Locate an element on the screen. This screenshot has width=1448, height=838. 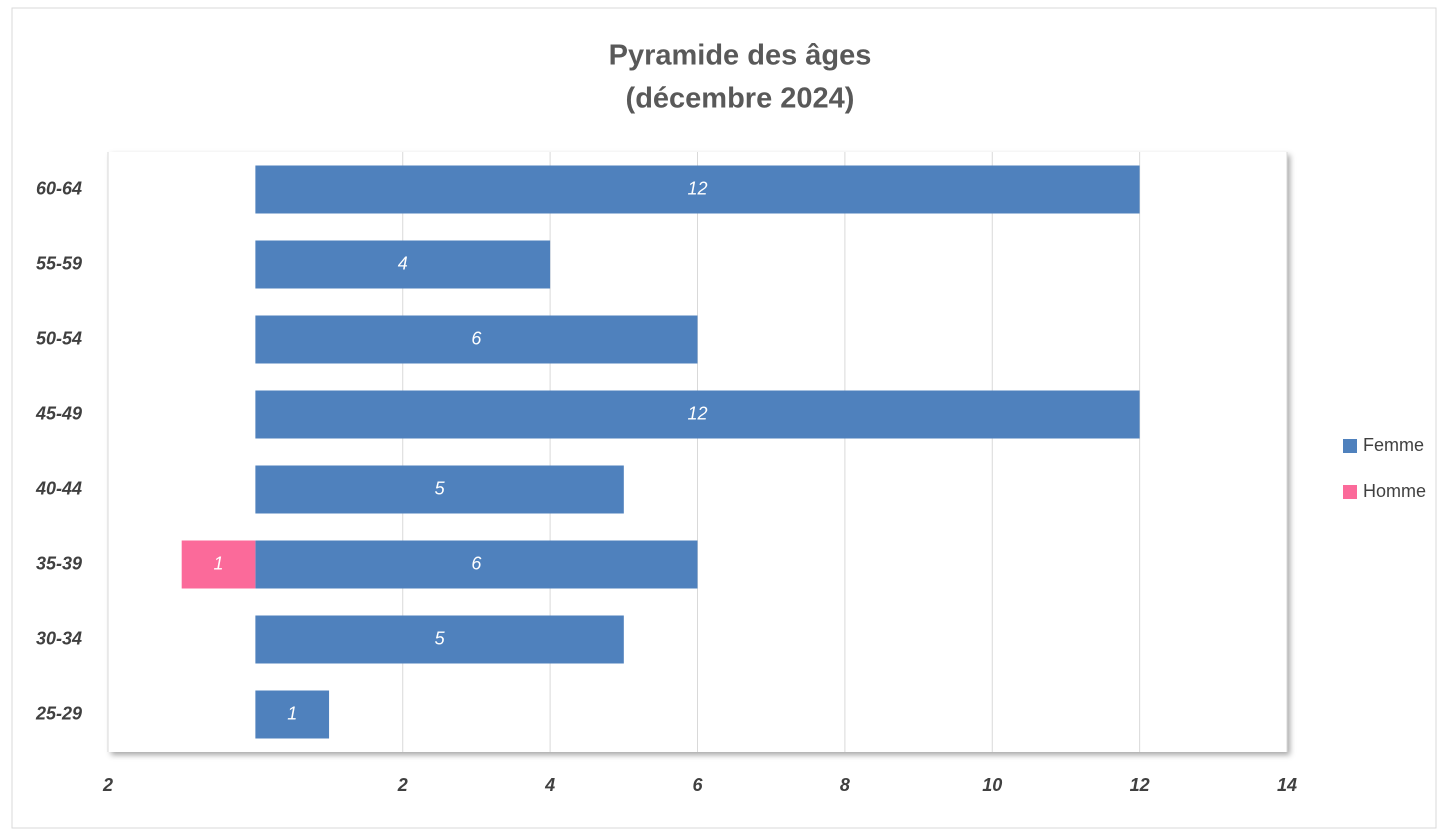
x-tick-label: 10 is located at coordinates (992, 785).